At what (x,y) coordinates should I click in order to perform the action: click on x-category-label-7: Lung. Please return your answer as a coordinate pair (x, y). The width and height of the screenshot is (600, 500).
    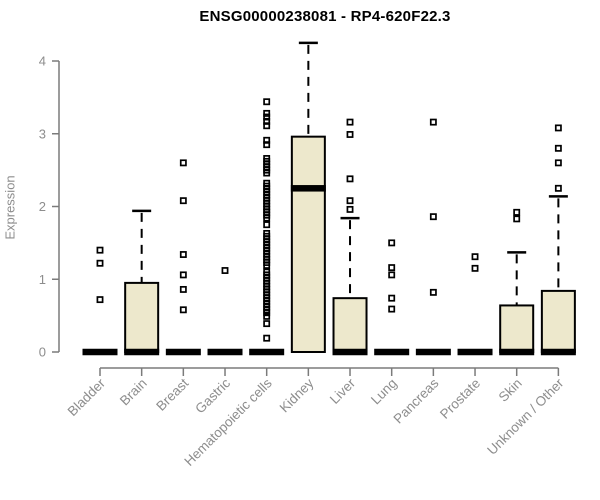
    Looking at the image, I should click on (384, 392).